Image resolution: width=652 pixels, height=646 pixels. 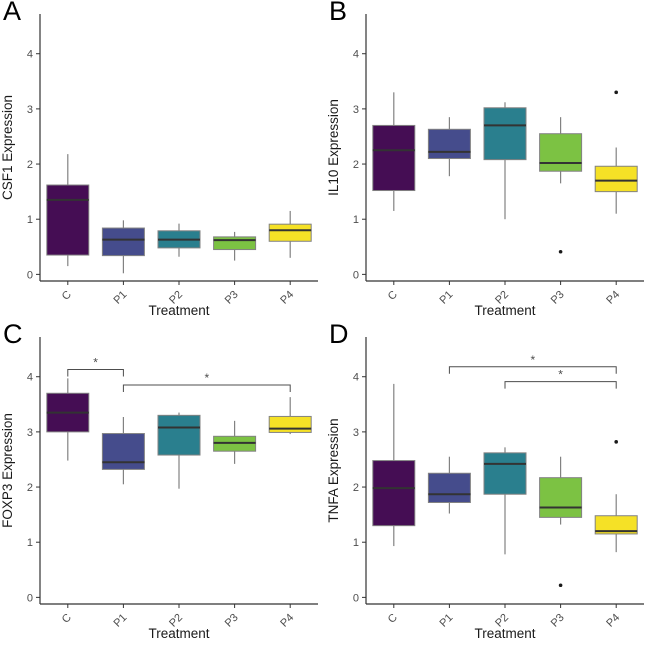 I want to click on significance-bracket-C-P1: *, so click(x=95, y=366).